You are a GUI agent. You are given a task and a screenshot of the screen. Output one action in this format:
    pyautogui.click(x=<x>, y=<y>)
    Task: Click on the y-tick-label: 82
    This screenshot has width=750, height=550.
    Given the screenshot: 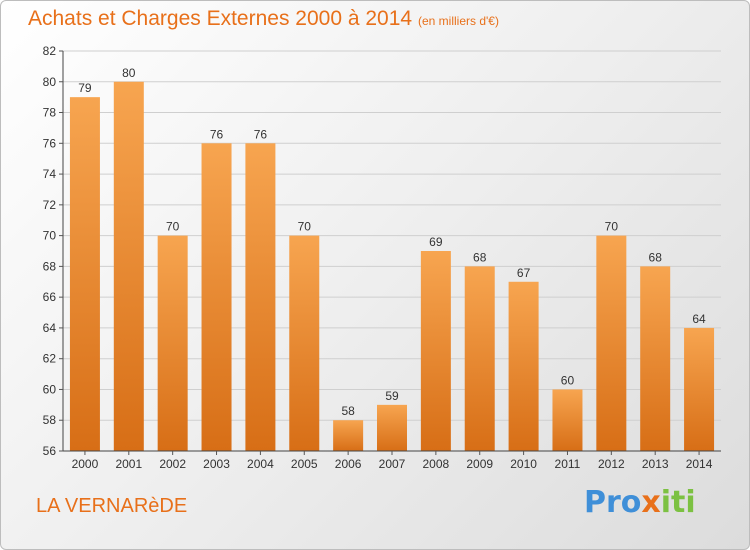 What is the action you would take?
    pyautogui.click(x=50, y=51)
    